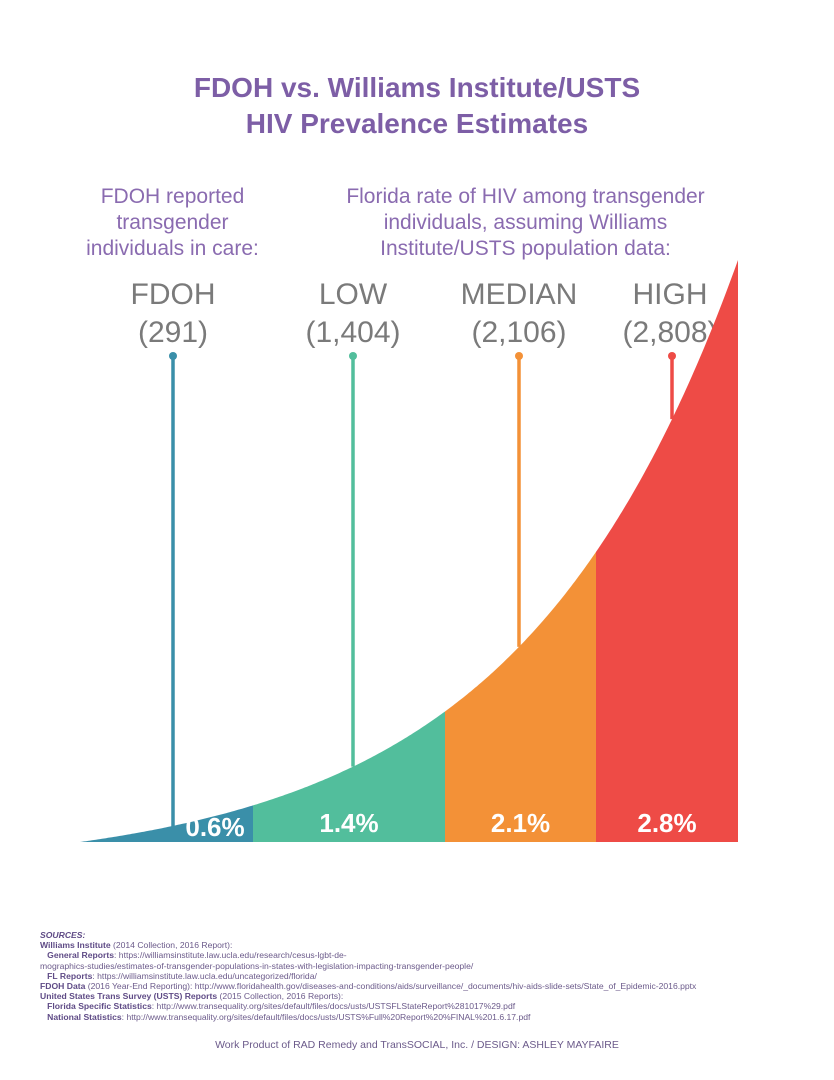 The height and width of the screenshot is (1080, 834). I want to click on category-high: HIGH (2,808), so click(670, 313).